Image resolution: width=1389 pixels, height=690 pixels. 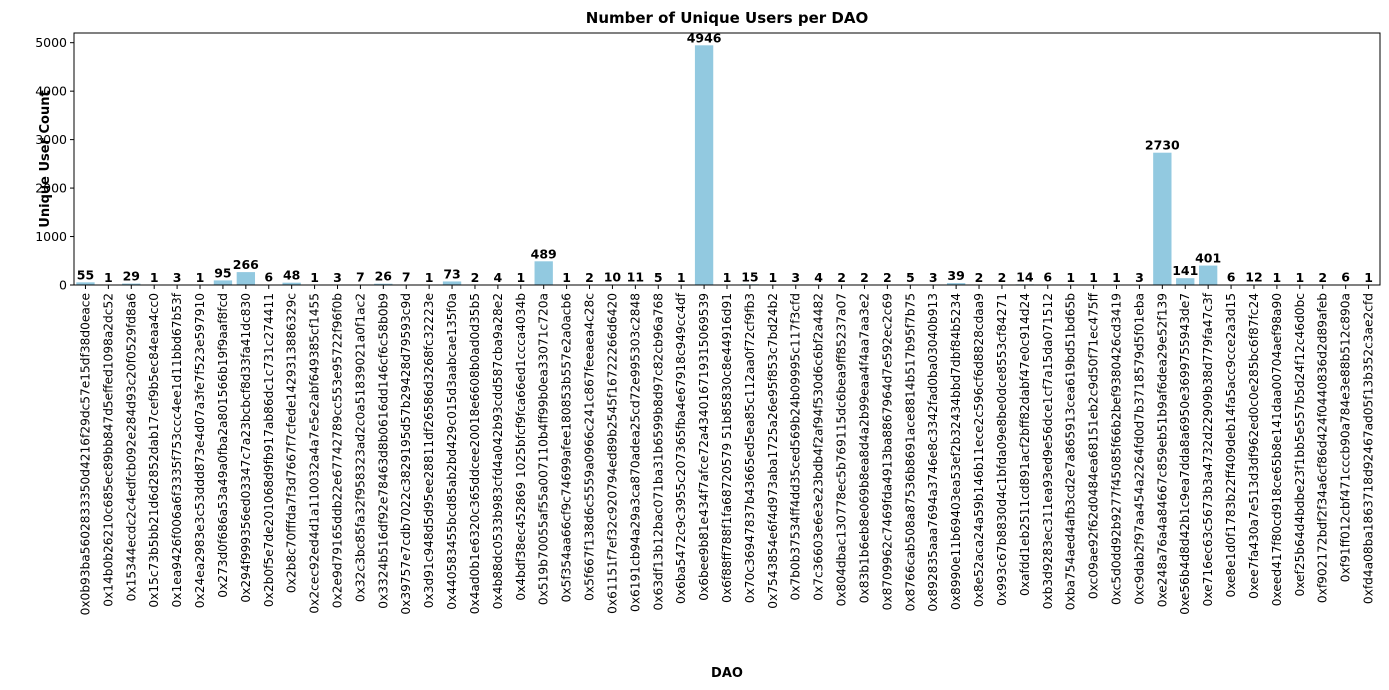 I want to click on data-label: 4946, so click(x=704, y=37).